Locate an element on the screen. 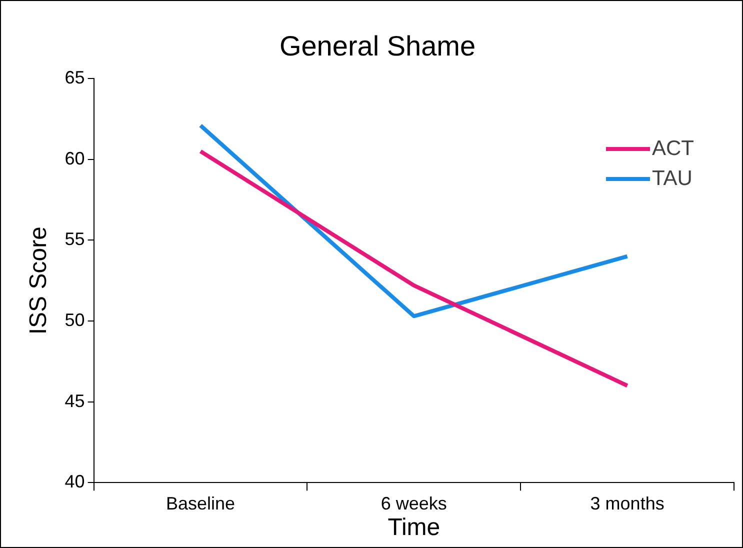 This screenshot has width=743, height=548. legend-label: ACT is located at coordinates (673, 148).